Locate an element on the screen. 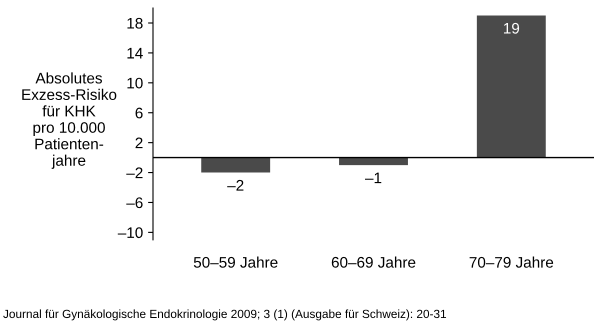 The image size is (600, 335). x-tick-label: 50–59 Jahre is located at coordinates (236, 262).